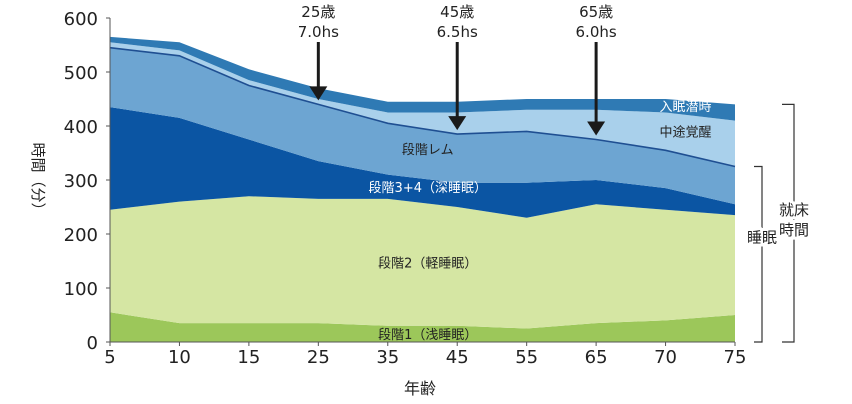 This screenshot has height=404, width=852. I want to click on x-tick-label-15: 15, so click(248, 357).